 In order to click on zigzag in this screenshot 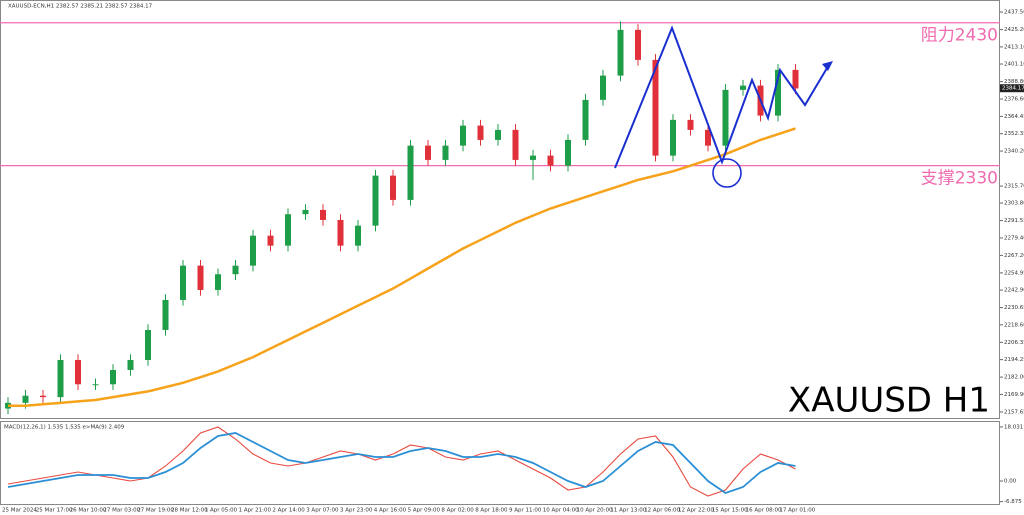, I will do `click(722, 97)`.